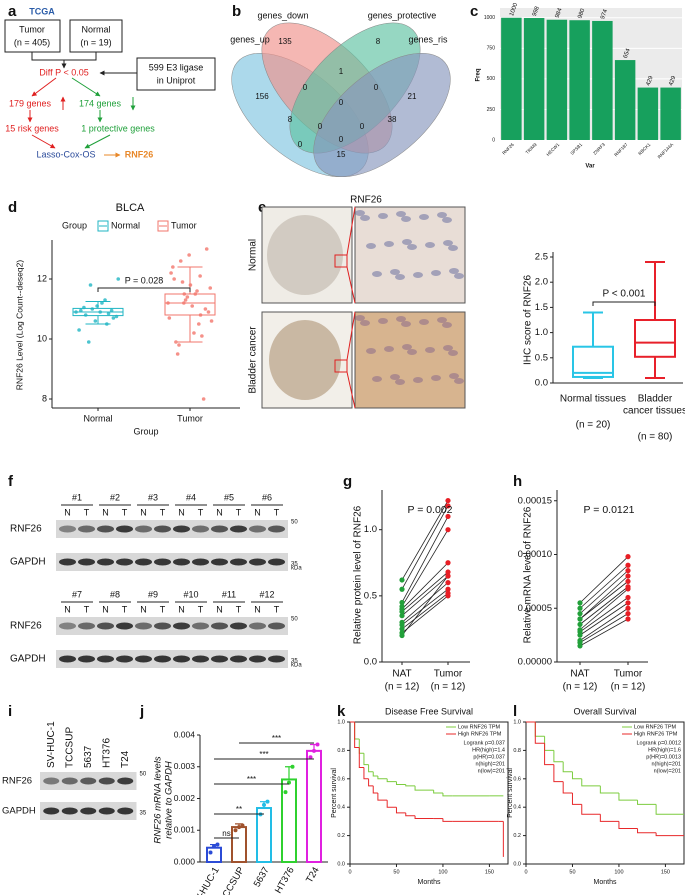 Image resolution: width=685 pixels, height=895 pixels. Describe the element at coordinates (599, 149) in the screenshot. I see `x-tick-label: ZNRF3` at that location.